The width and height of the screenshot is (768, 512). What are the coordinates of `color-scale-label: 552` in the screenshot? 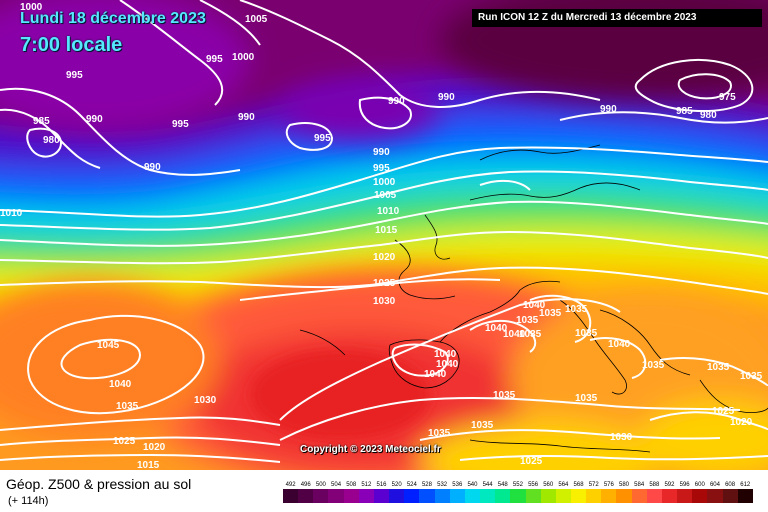 It's located at (517, 485).